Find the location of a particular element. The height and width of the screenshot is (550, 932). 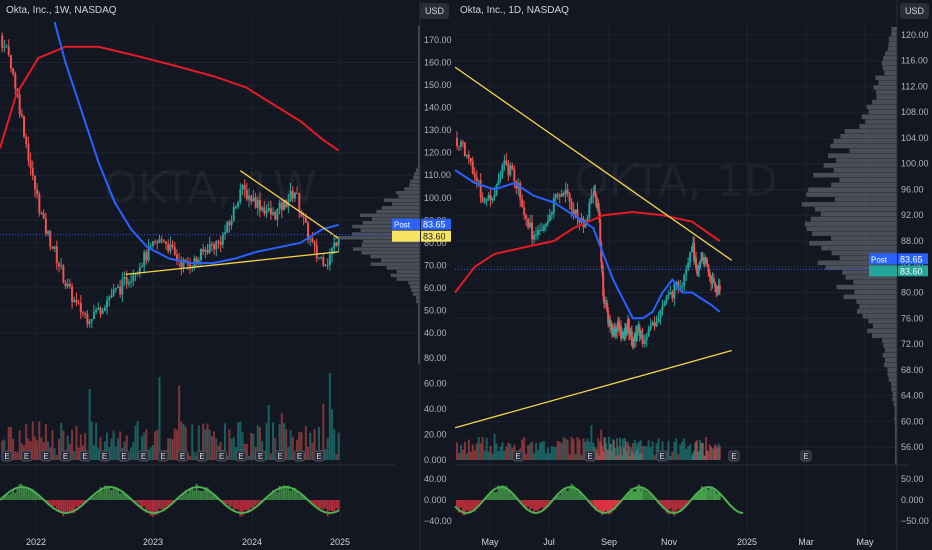

left-symbol-title: Okta, Inc., 1W, NASDAQ is located at coordinates (61, 10).